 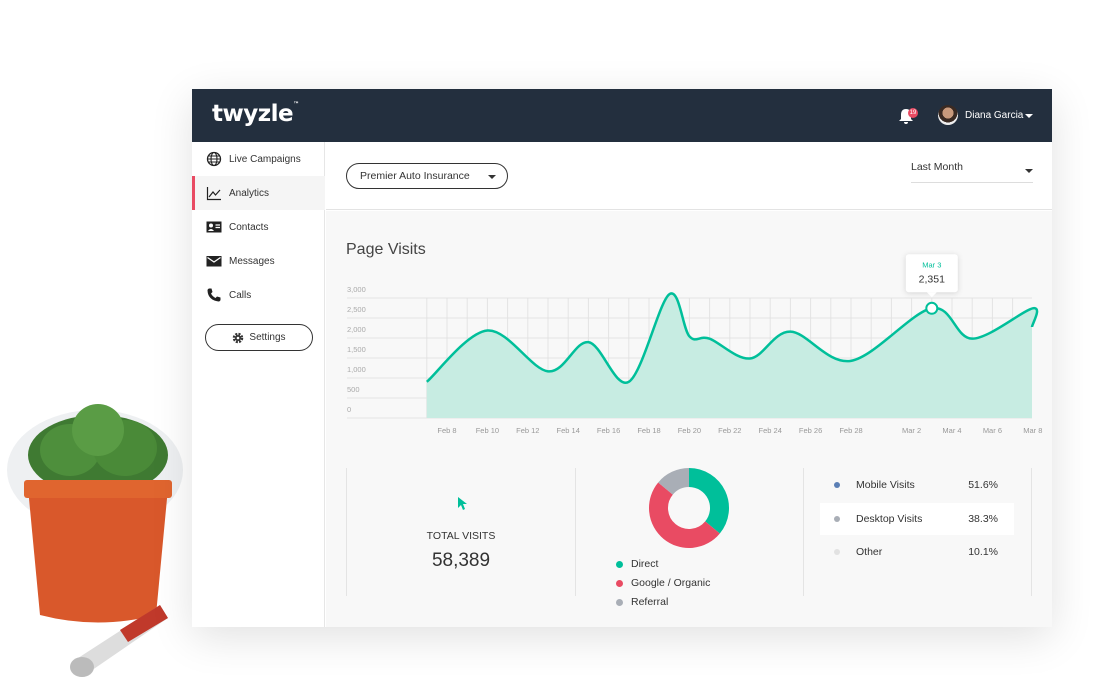 What do you see at coordinates (684, 515) in the screenshot?
I see `donut-slice-google-organic` at bounding box center [684, 515].